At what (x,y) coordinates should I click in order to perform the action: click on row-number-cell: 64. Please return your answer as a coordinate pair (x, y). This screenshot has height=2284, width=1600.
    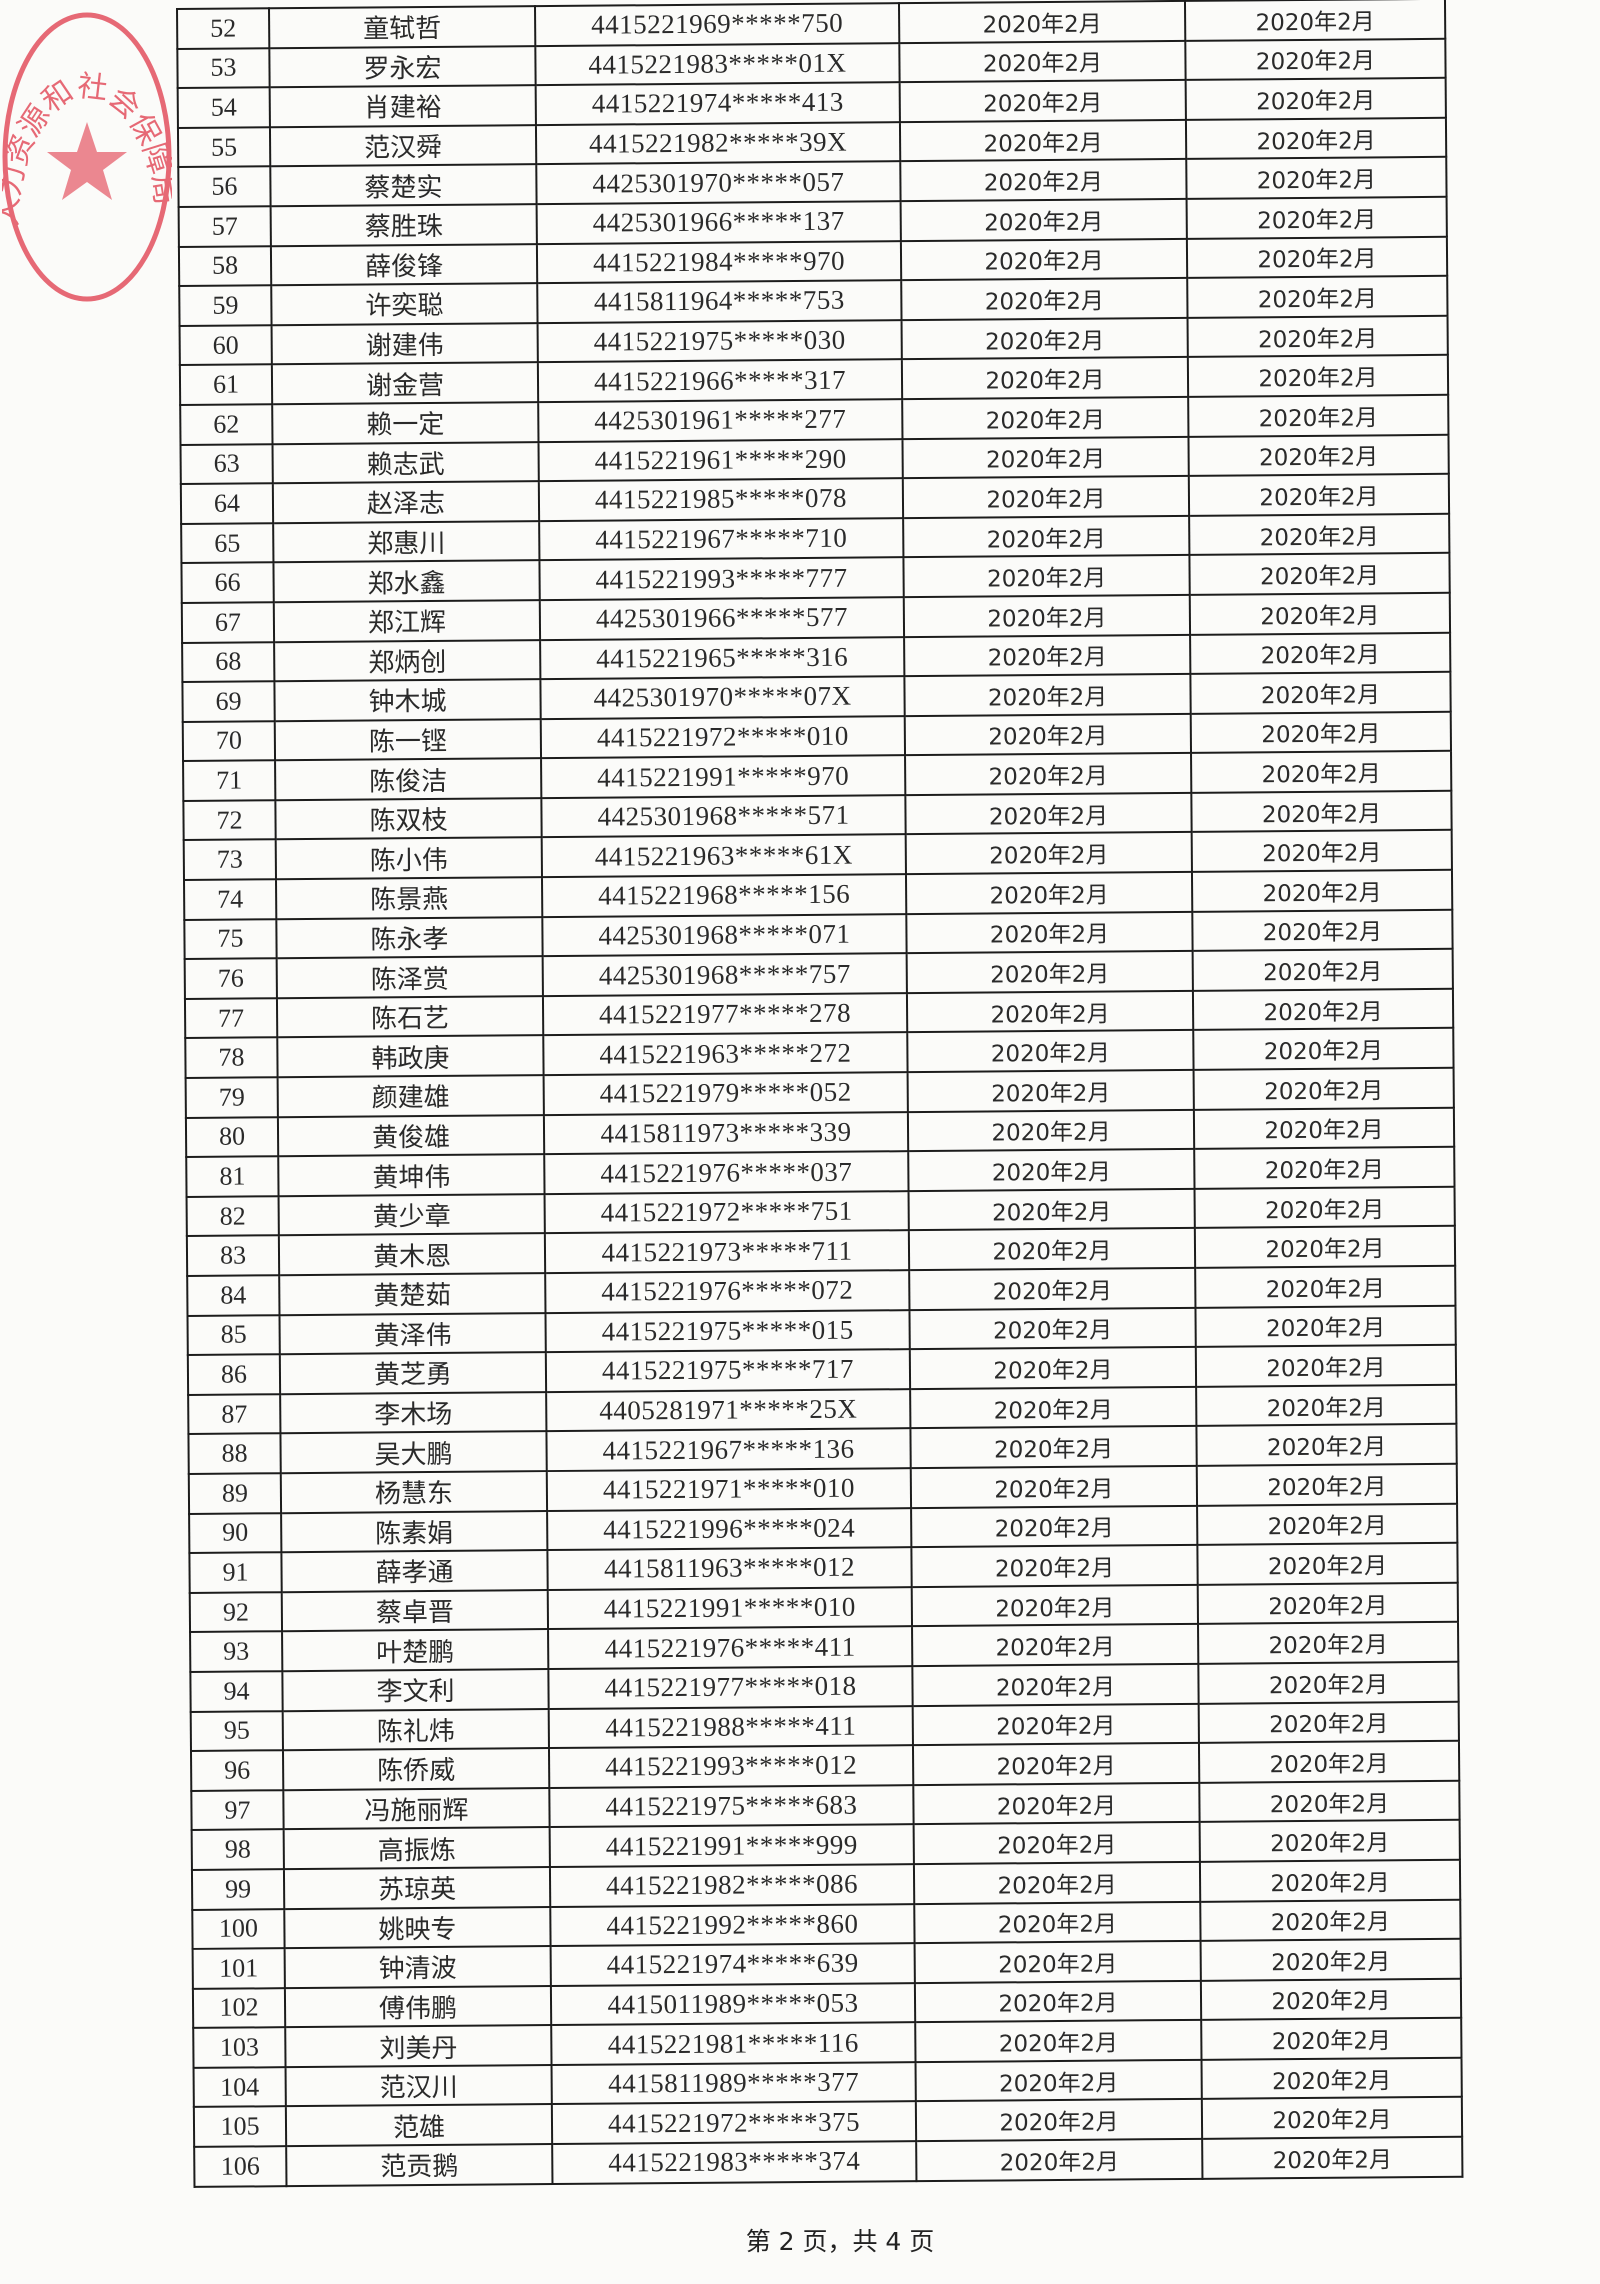
    Looking at the image, I should click on (227, 503).